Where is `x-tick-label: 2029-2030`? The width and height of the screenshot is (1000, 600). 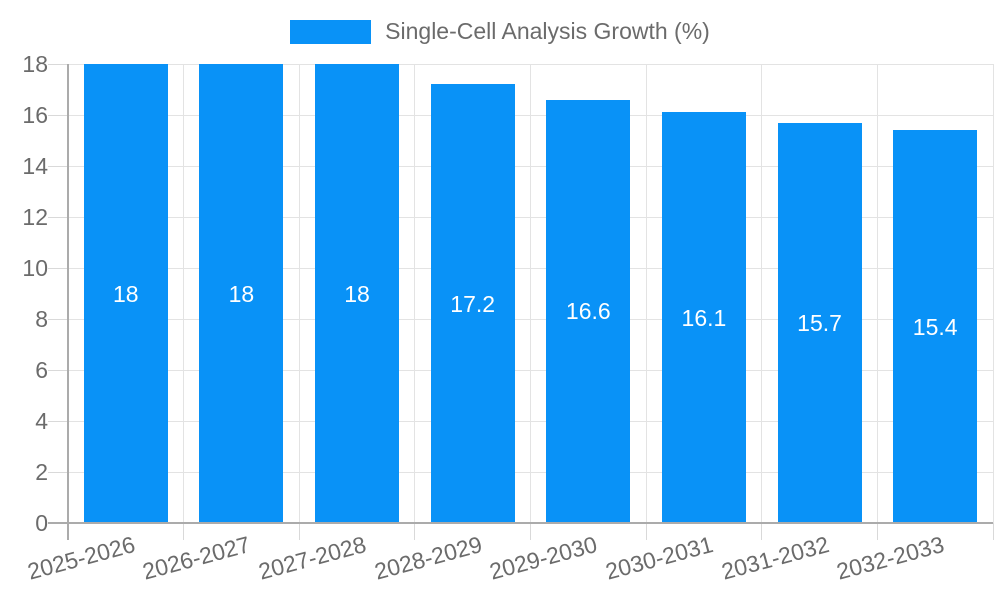
x-tick-label: 2029-2030 is located at coordinates (544, 558).